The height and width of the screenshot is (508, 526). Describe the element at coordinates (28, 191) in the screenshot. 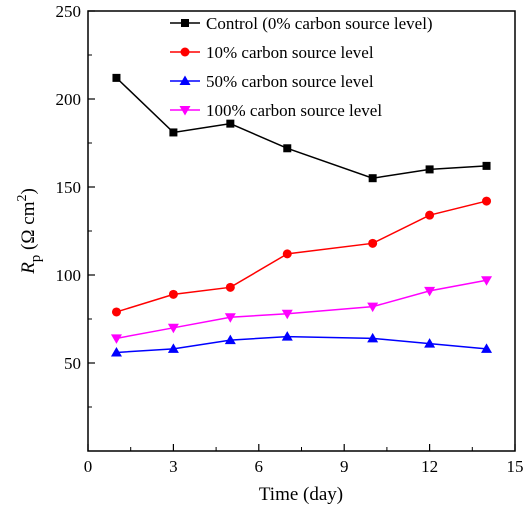

I see `y-axis-unit-close: )` at that location.